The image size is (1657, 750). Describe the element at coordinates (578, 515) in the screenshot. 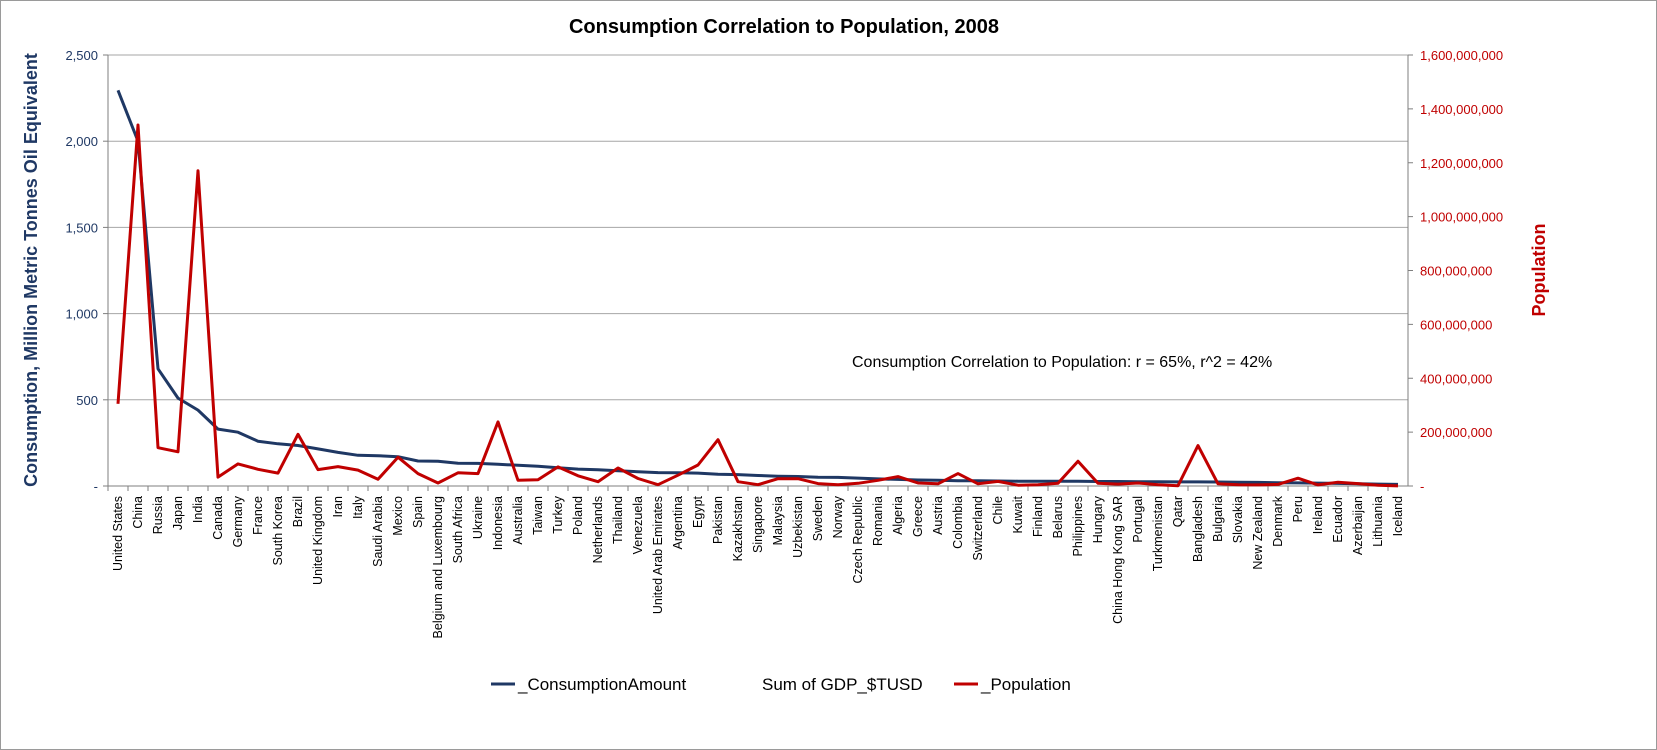

I see `x-category-label: Poland` at that location.